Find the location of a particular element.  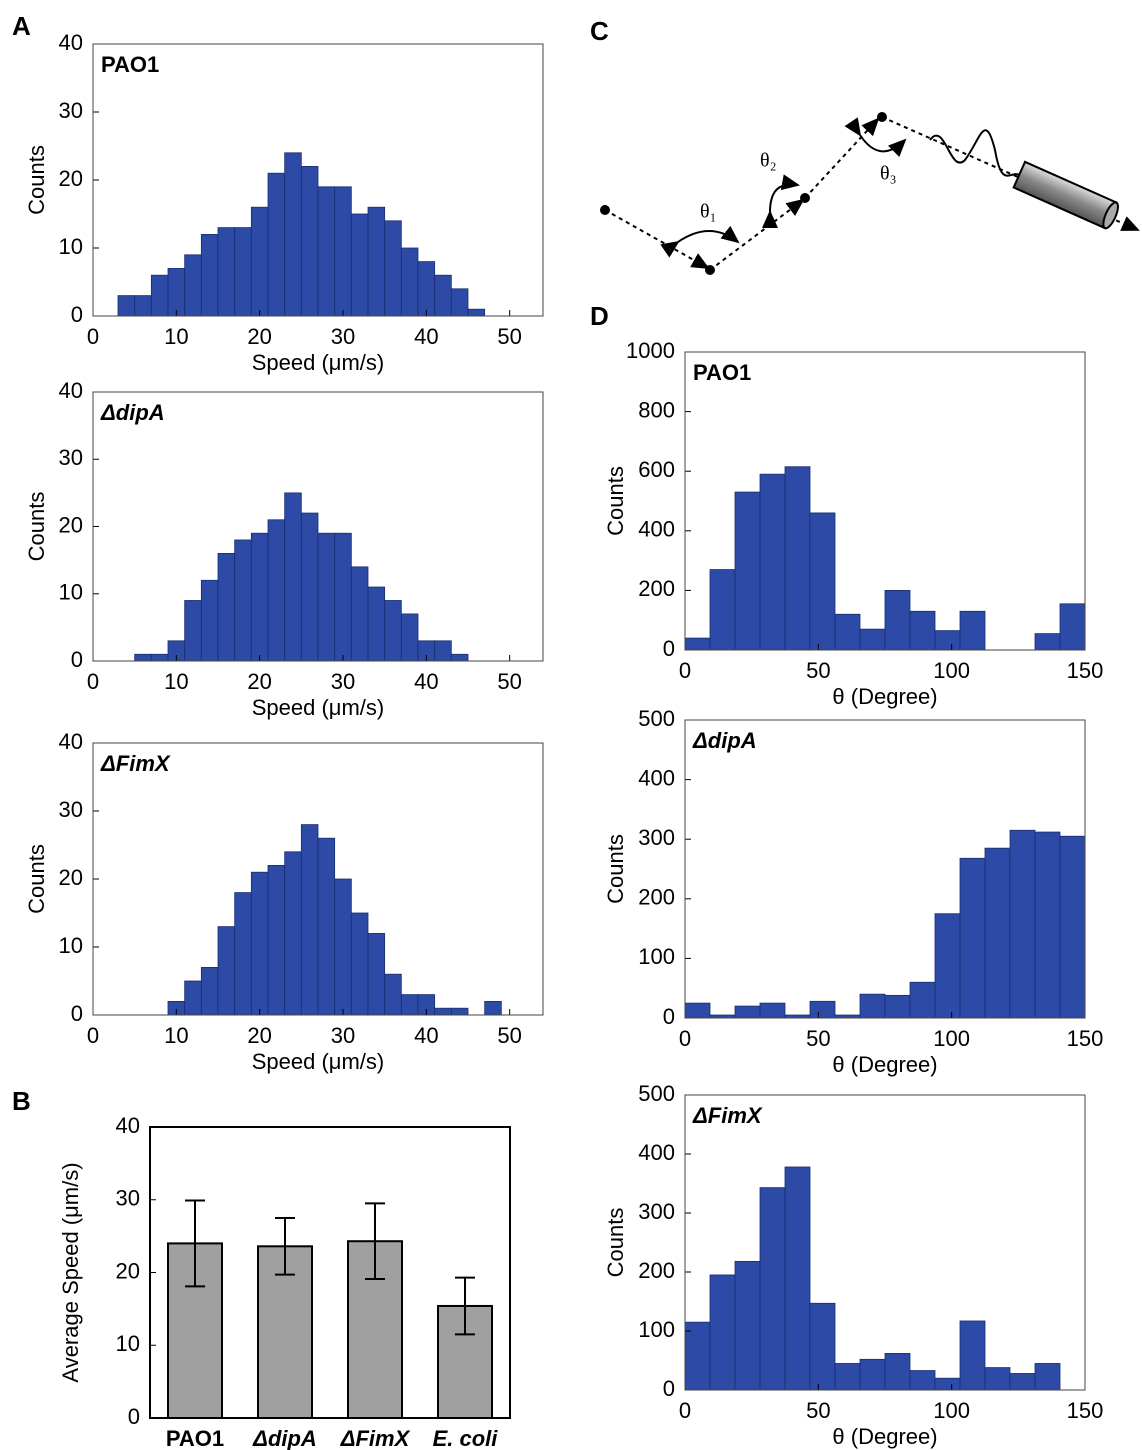

x-axis-label: θ (Degree) is located at coordinates (884, 696).